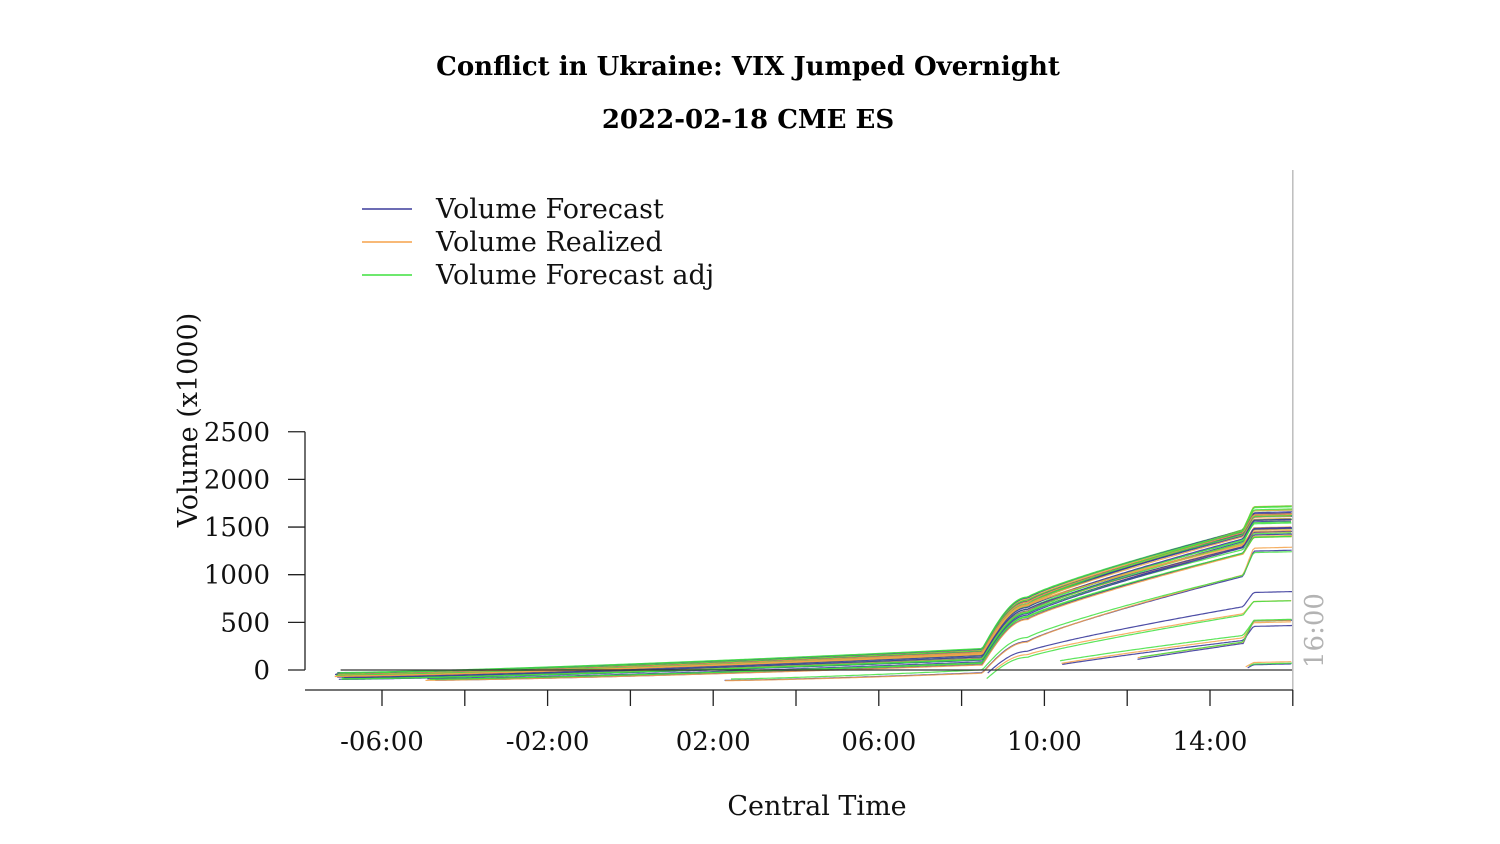 This screenshot has height=844, width=1500. I want to click on x-tick-label: 02:00, so click(713, 742).